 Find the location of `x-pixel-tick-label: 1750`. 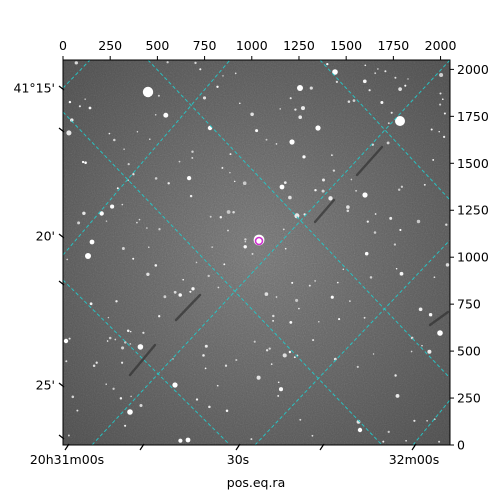

x-pixel-tick-label: 1750 is located at coordinates (393, 45).